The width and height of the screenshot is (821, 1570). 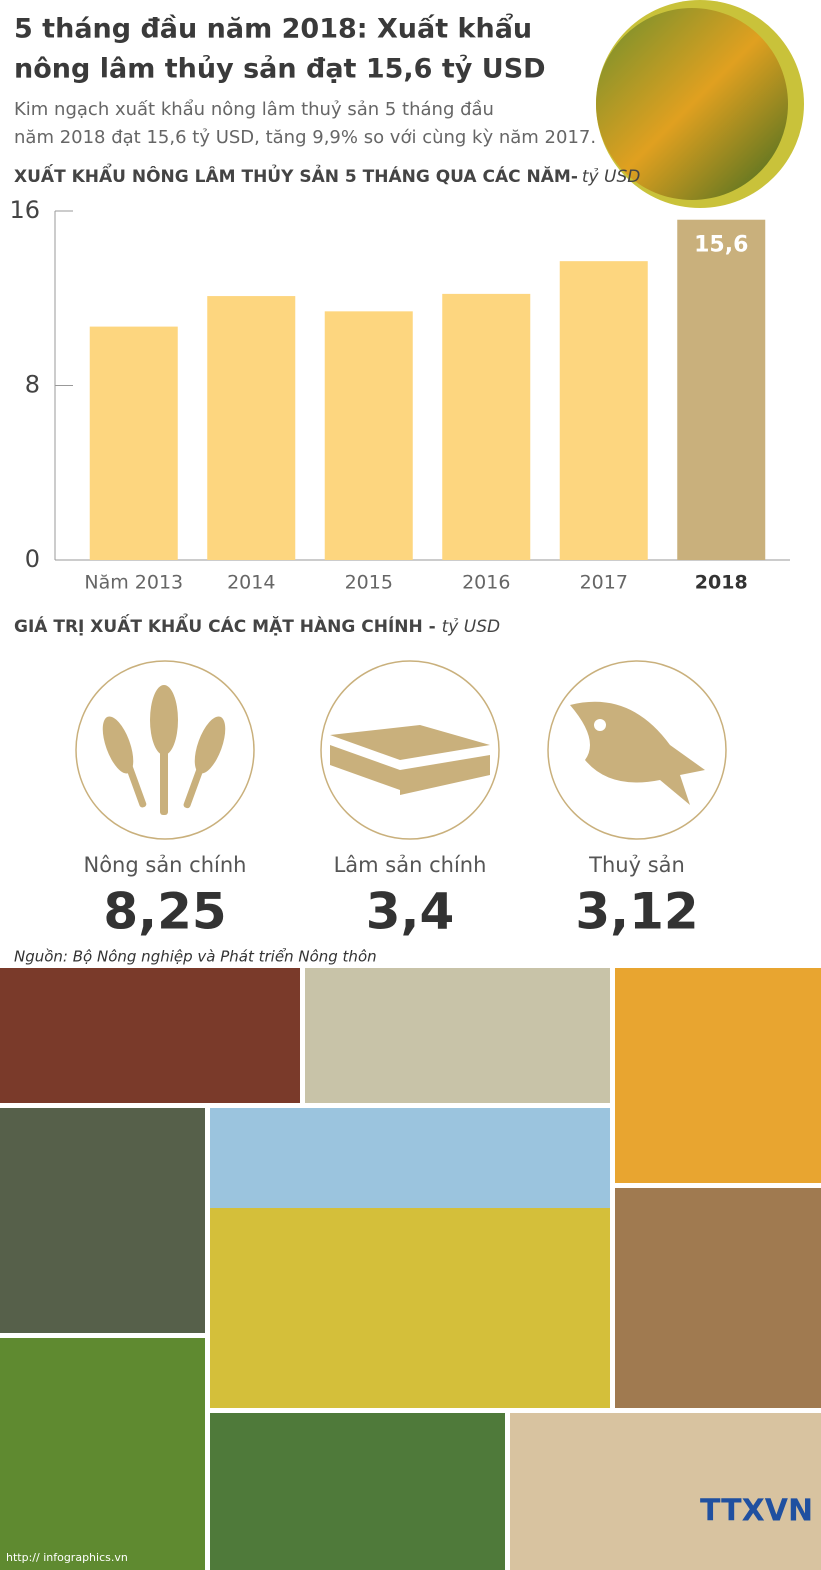 What do you see at coordinates (24, 210) in the screenshot?
I see `y-tick-label: 16` at bounding box center [24, 210].